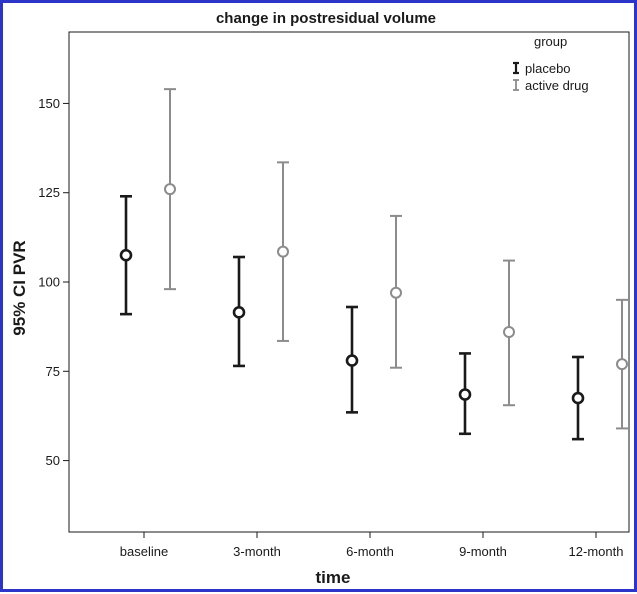 The image size is (637, 594). Describe the element at coordinates (326, 18) in the screenshot. I see `chart-title: change in postresidual volume` at that location.